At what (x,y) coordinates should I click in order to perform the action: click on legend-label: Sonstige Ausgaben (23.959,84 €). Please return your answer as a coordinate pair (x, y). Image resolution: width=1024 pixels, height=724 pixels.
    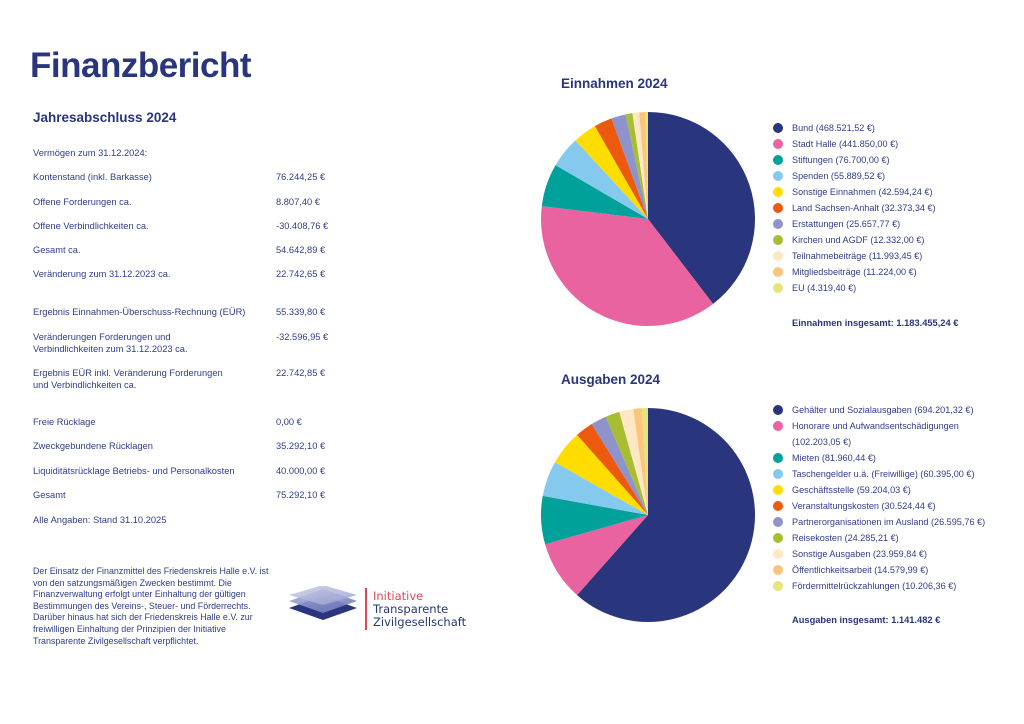
    Looking at the image, I should click on (859, 554).